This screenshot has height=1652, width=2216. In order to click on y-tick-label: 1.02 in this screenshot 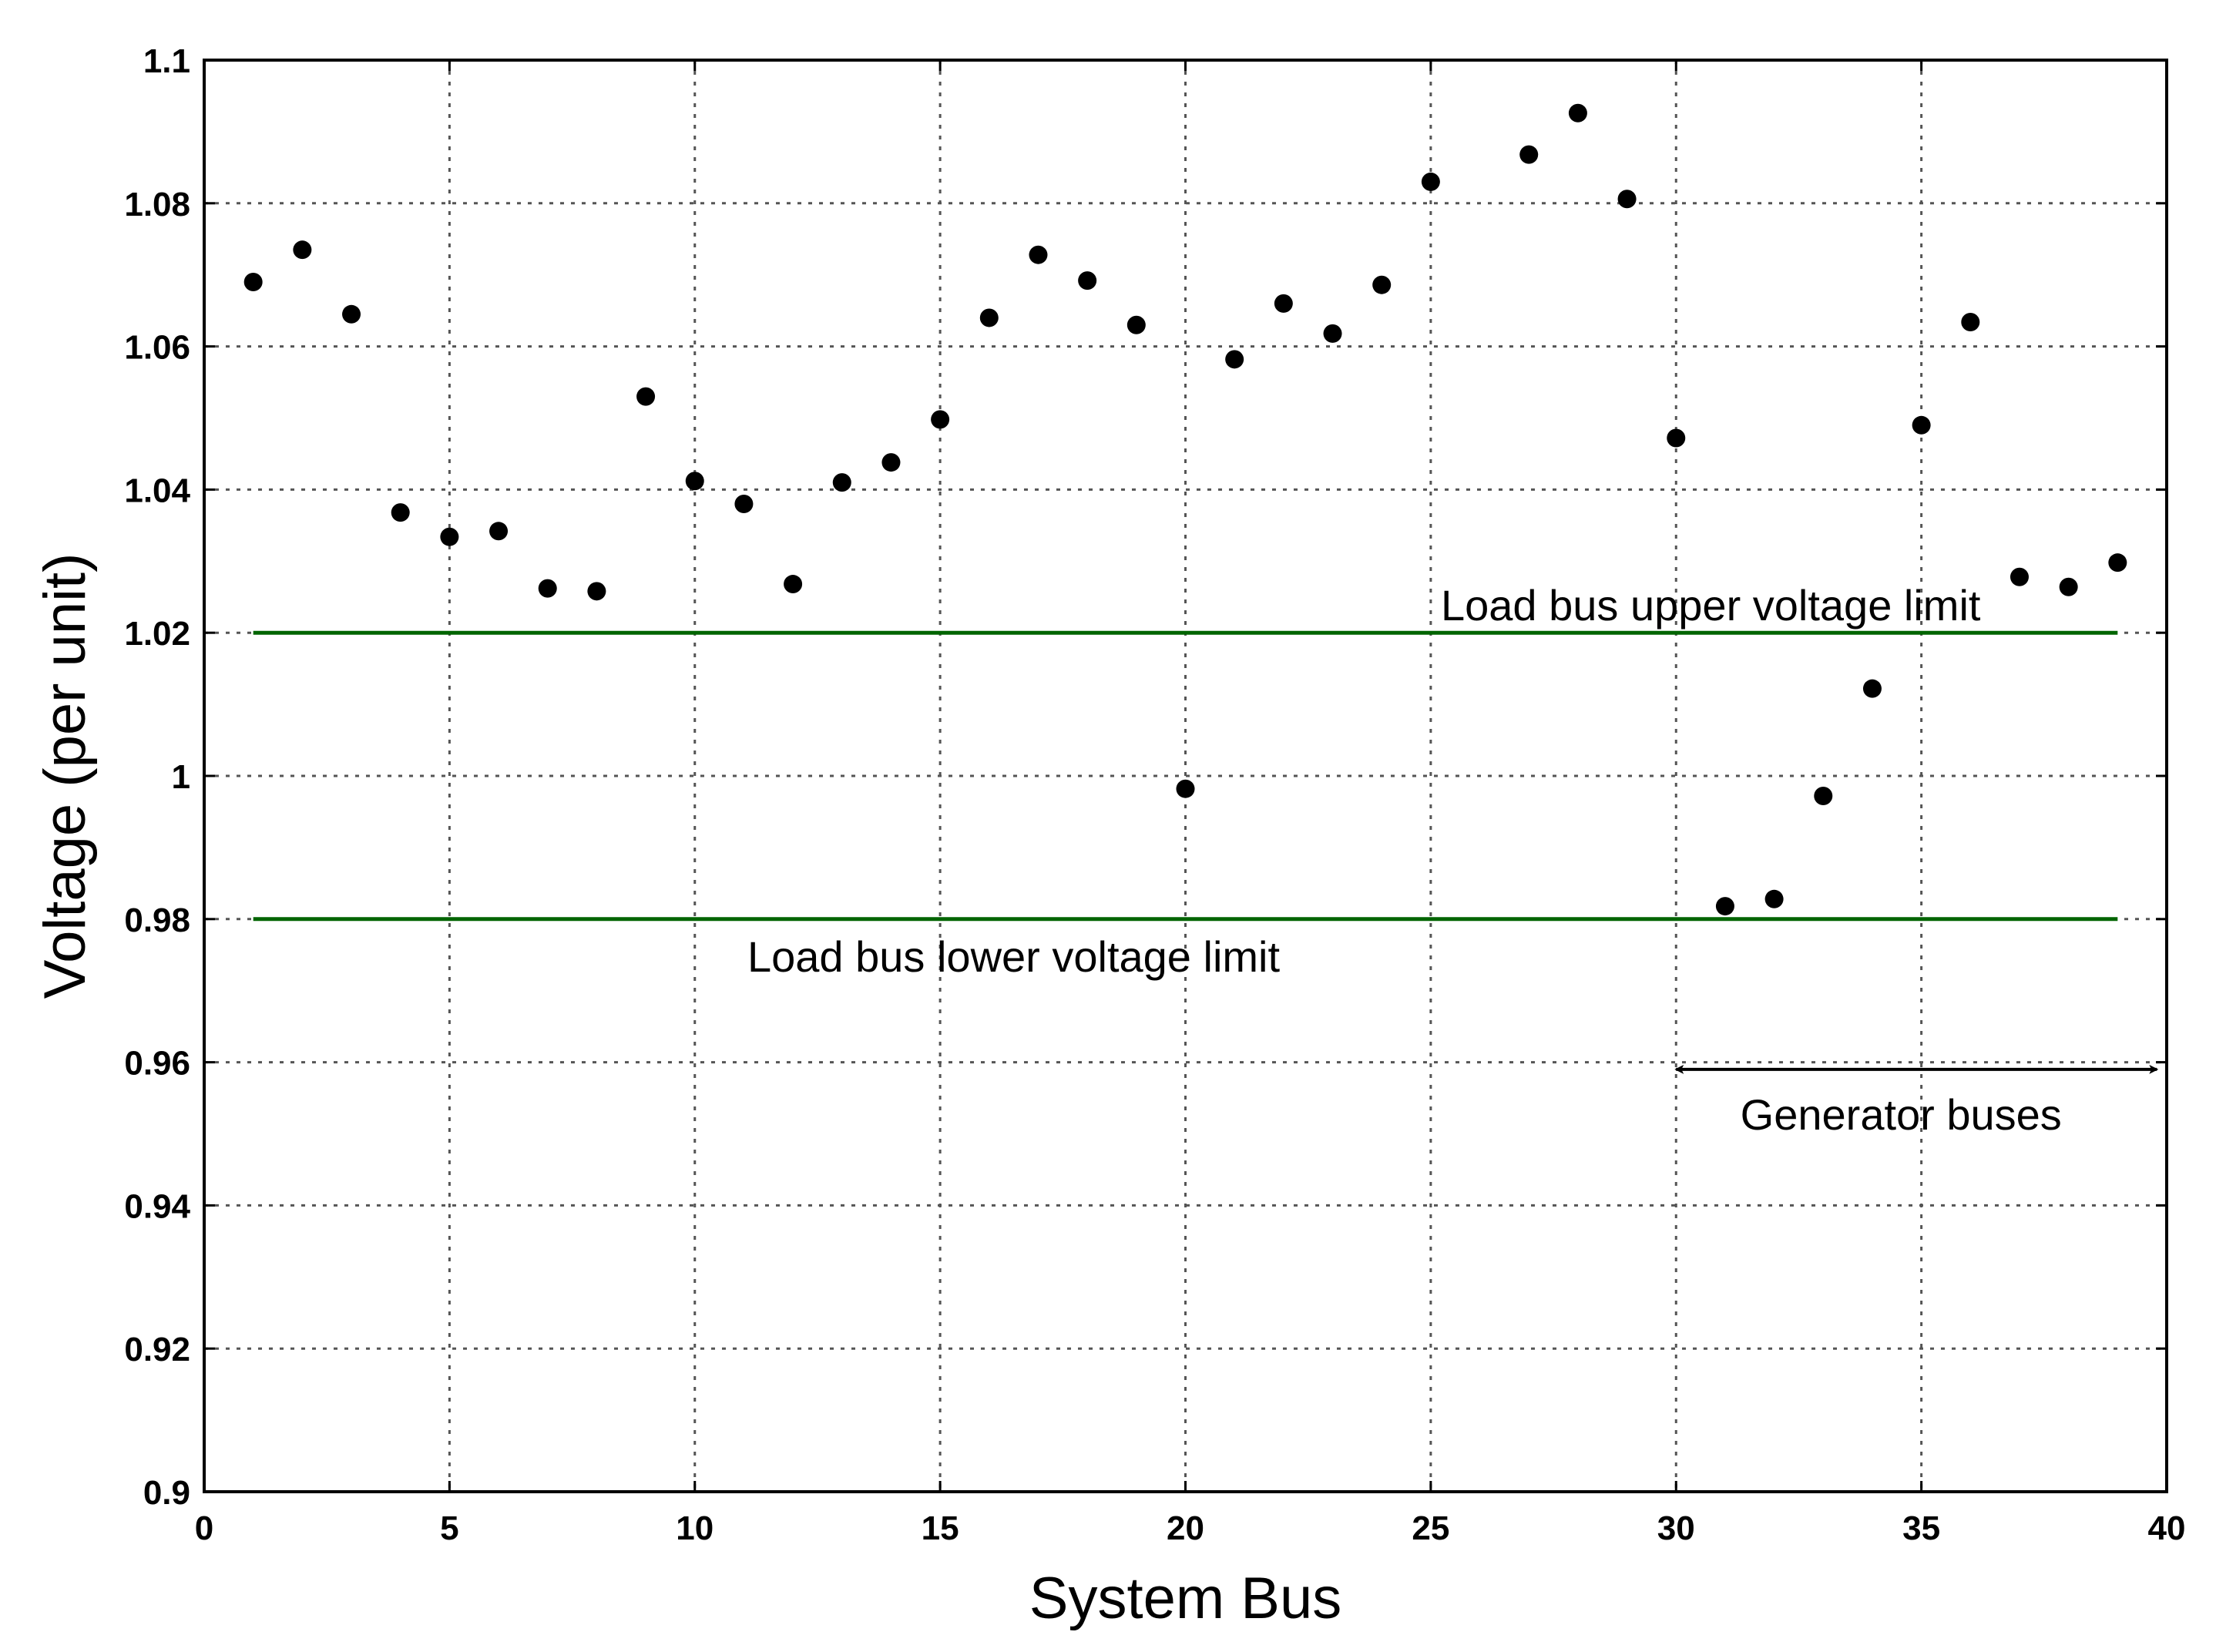, I will do `click(157, 634)`.